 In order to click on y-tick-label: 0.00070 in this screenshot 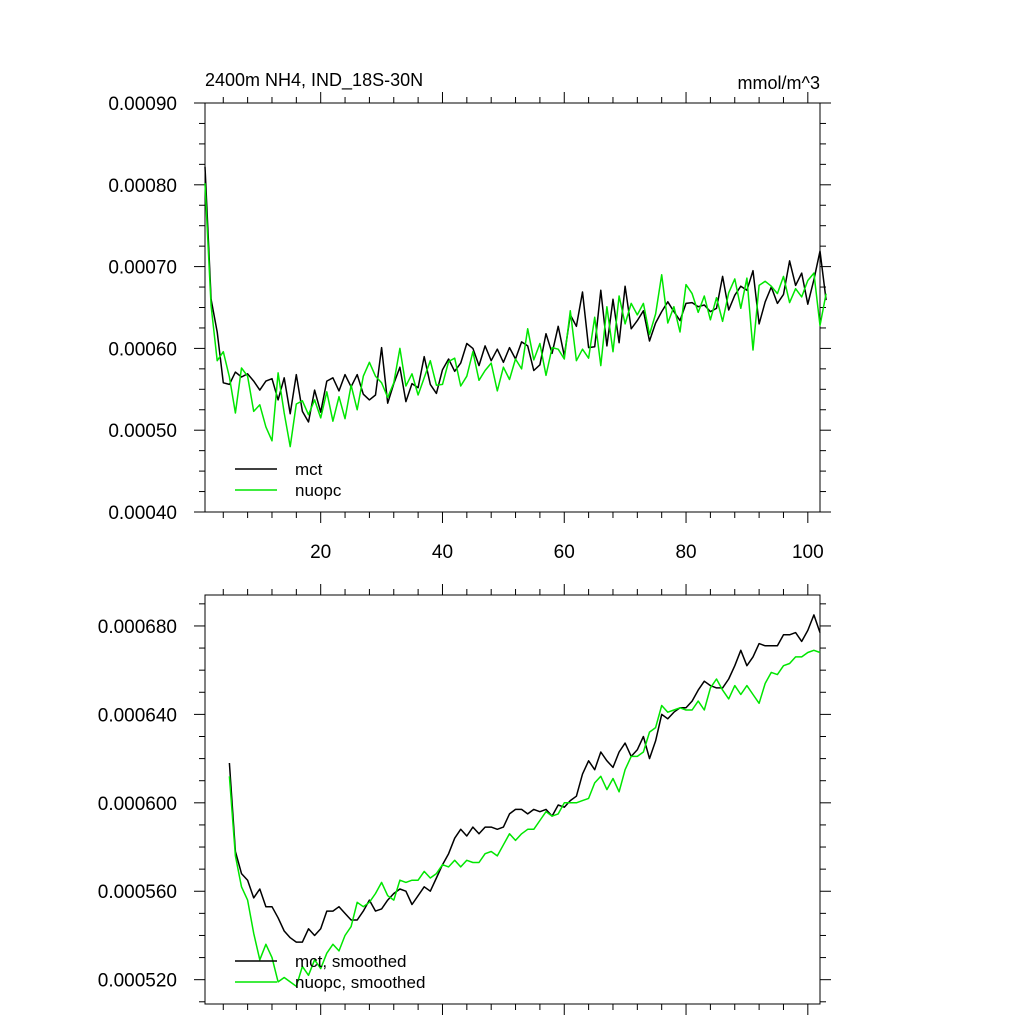, I will do `click(142, 268)`.